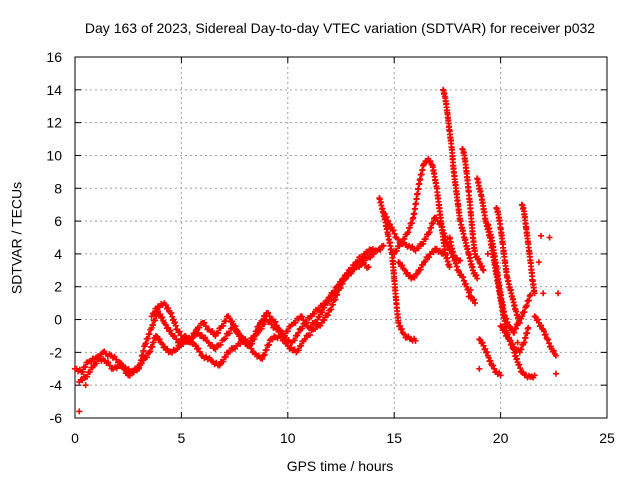 Image resolution: width=640 pixels, height=480 pixels. Describe the element at coordinates (56, 352) in the screenshot. I see `y-tick-label: -2` at that location.